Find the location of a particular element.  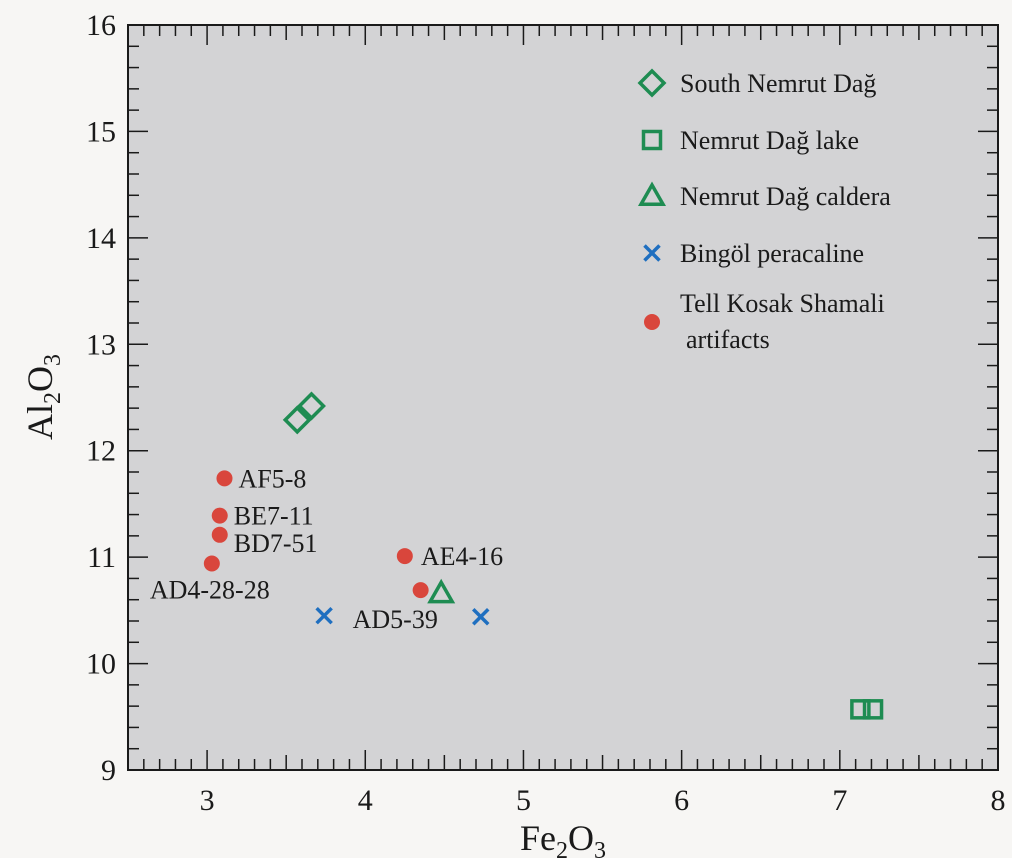

legend-label-continued: artifacts is located at coordinates (728, 339).